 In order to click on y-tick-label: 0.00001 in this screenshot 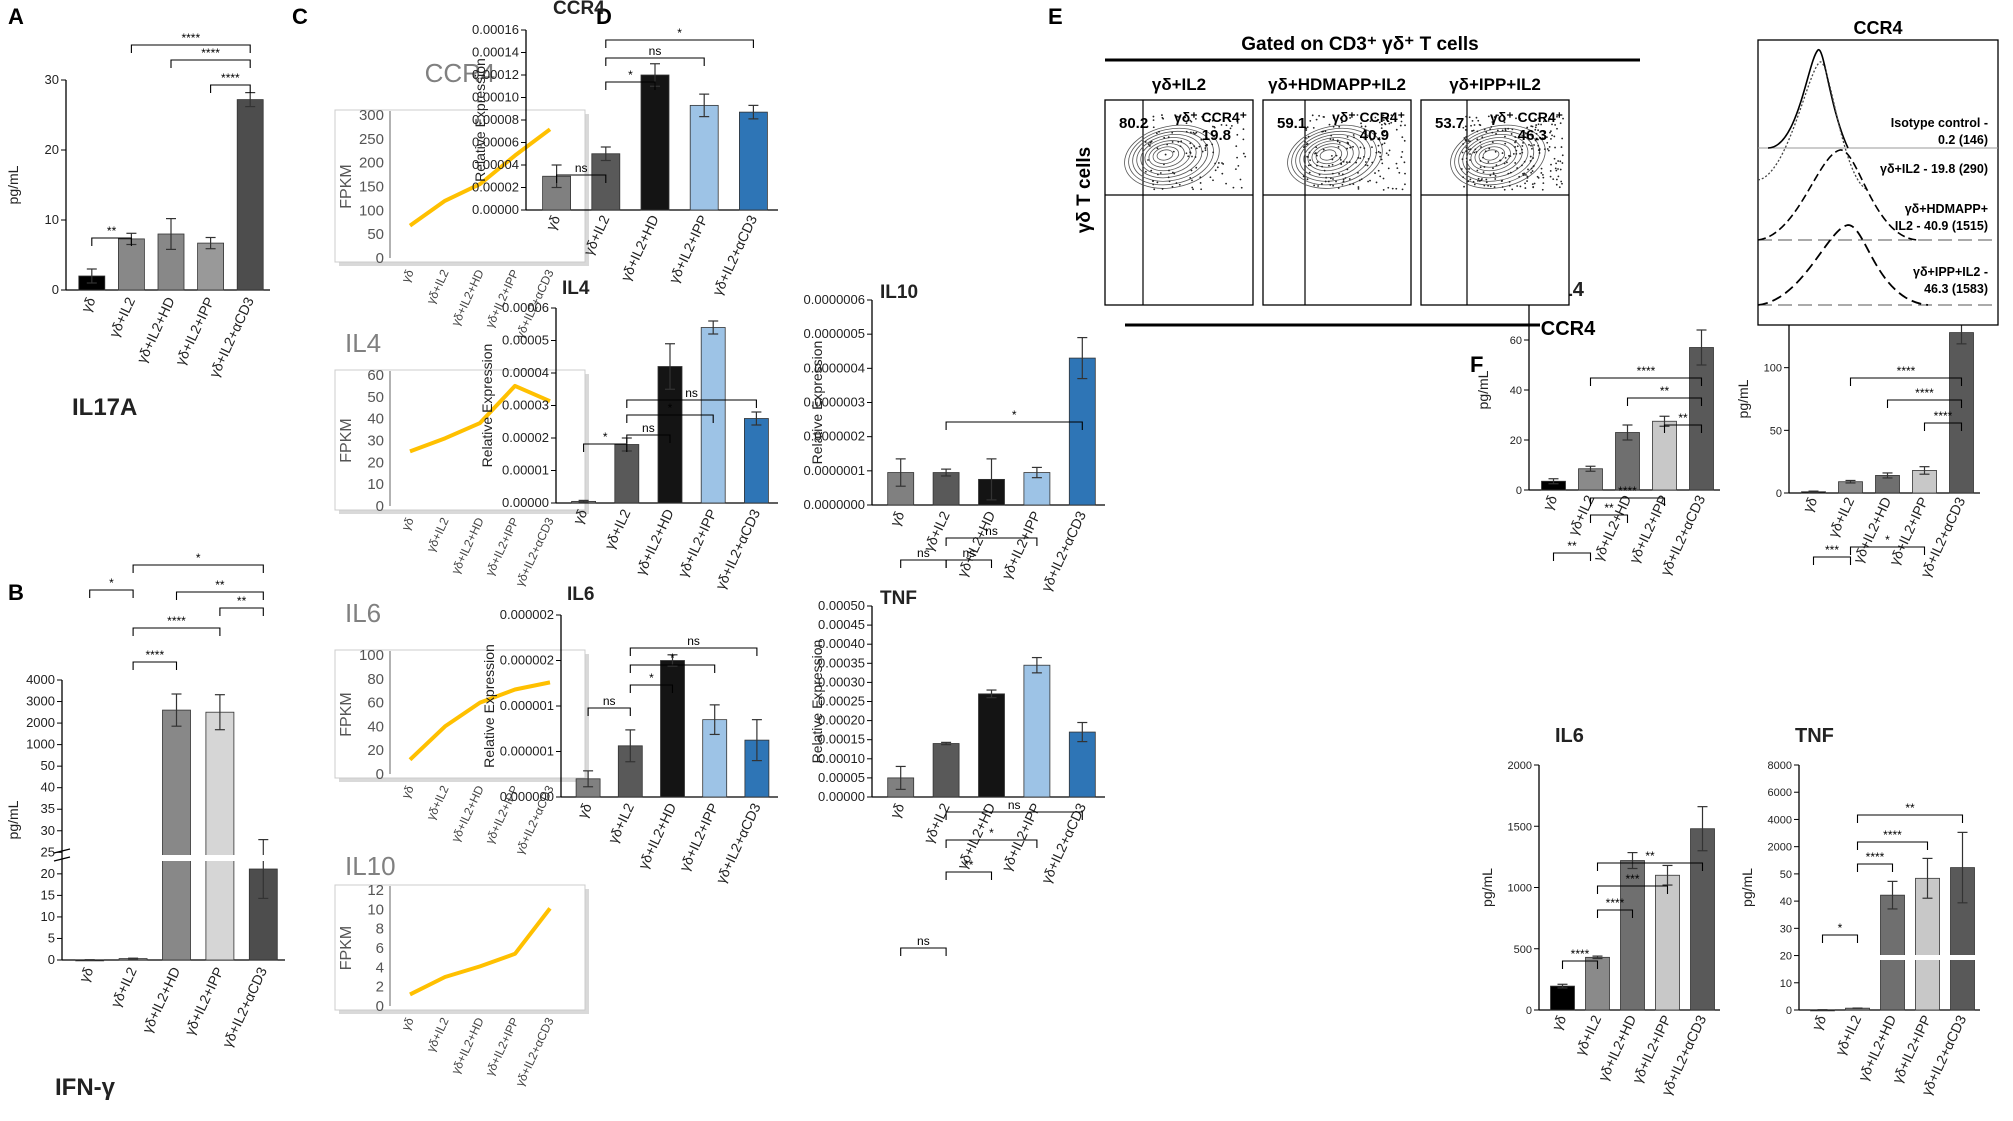, I will do `click(525, 470)`.